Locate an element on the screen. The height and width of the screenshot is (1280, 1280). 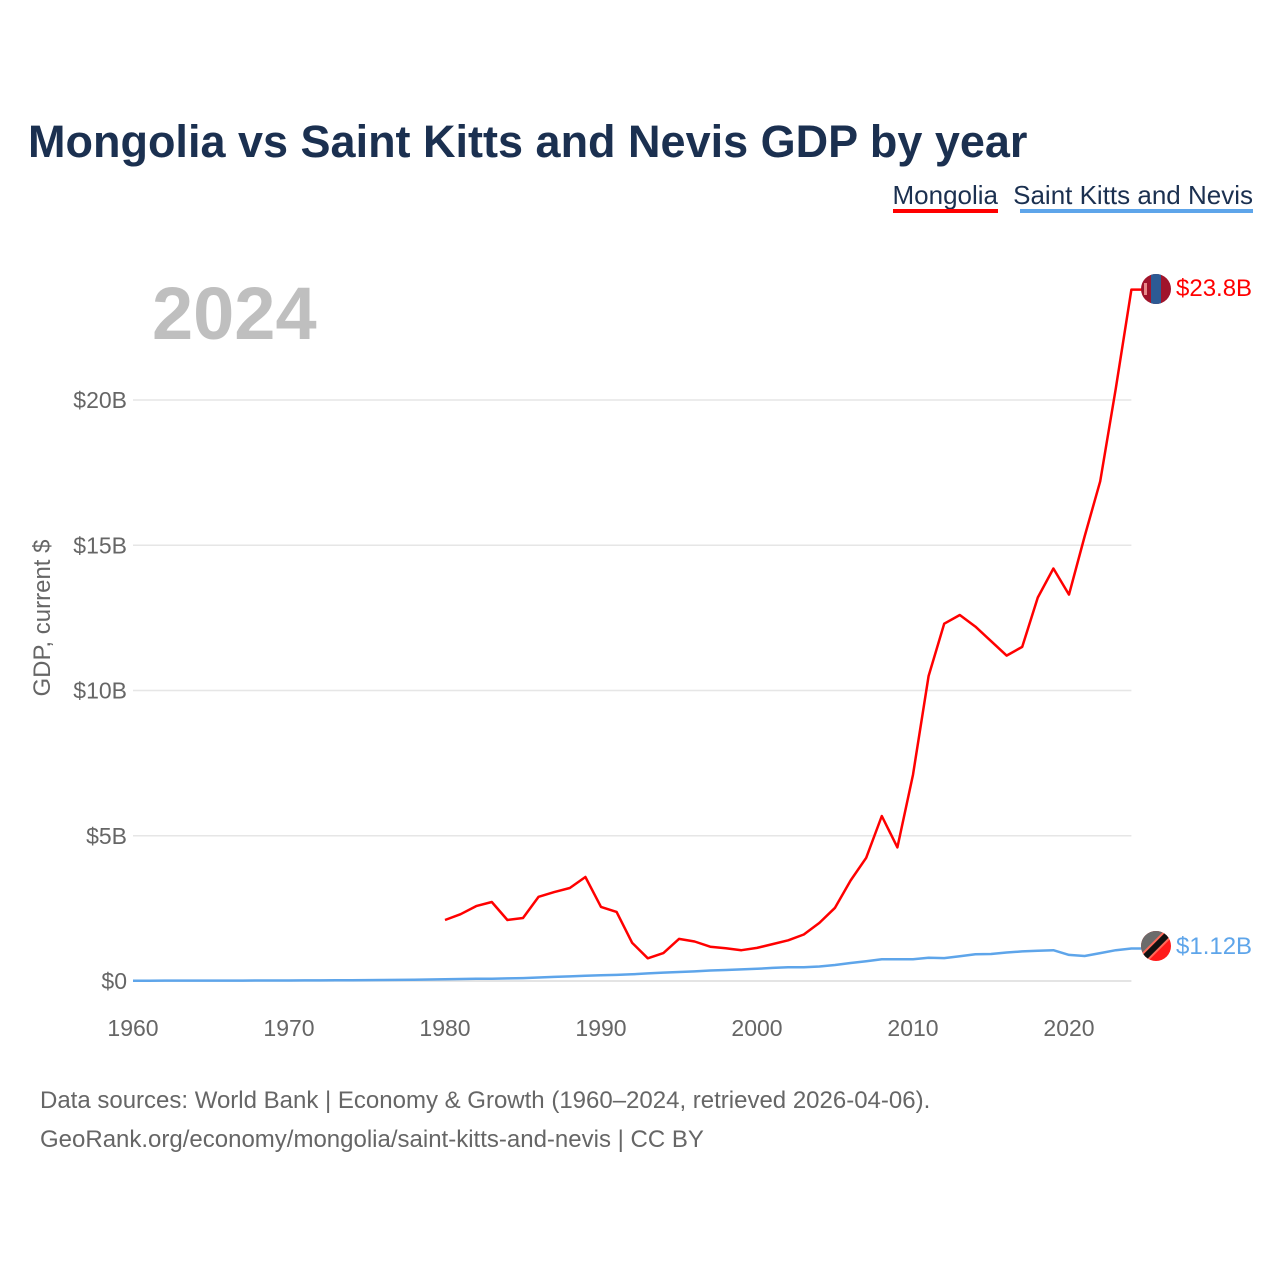
y-tick-label: $15B is located at coordinates (100, 545).